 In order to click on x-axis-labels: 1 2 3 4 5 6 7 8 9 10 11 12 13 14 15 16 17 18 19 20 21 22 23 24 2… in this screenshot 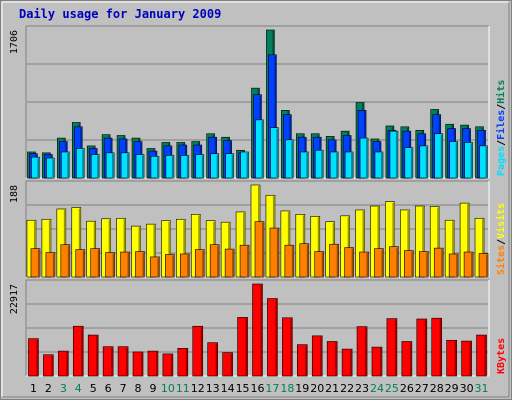, I will do `click(259, 388)`.